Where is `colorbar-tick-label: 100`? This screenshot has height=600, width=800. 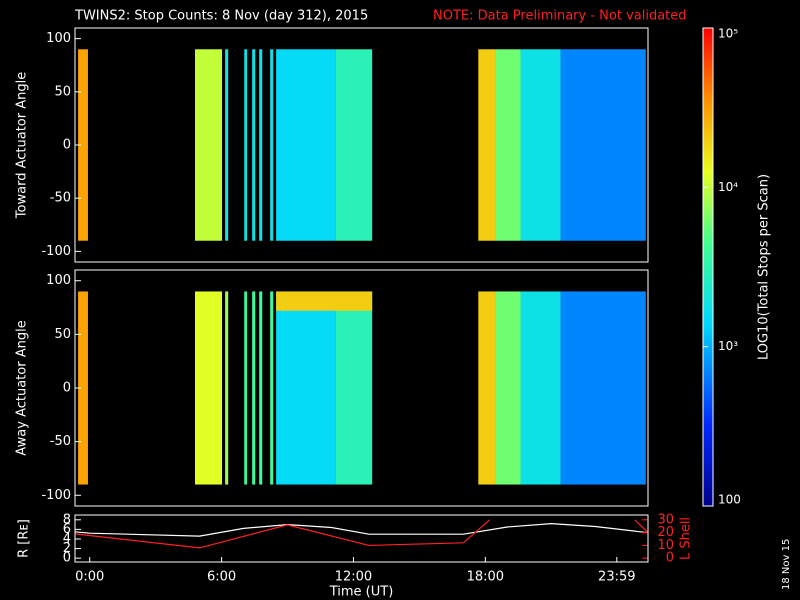
colorbar-tick-label: 100 is located at coordinates (729, 500).